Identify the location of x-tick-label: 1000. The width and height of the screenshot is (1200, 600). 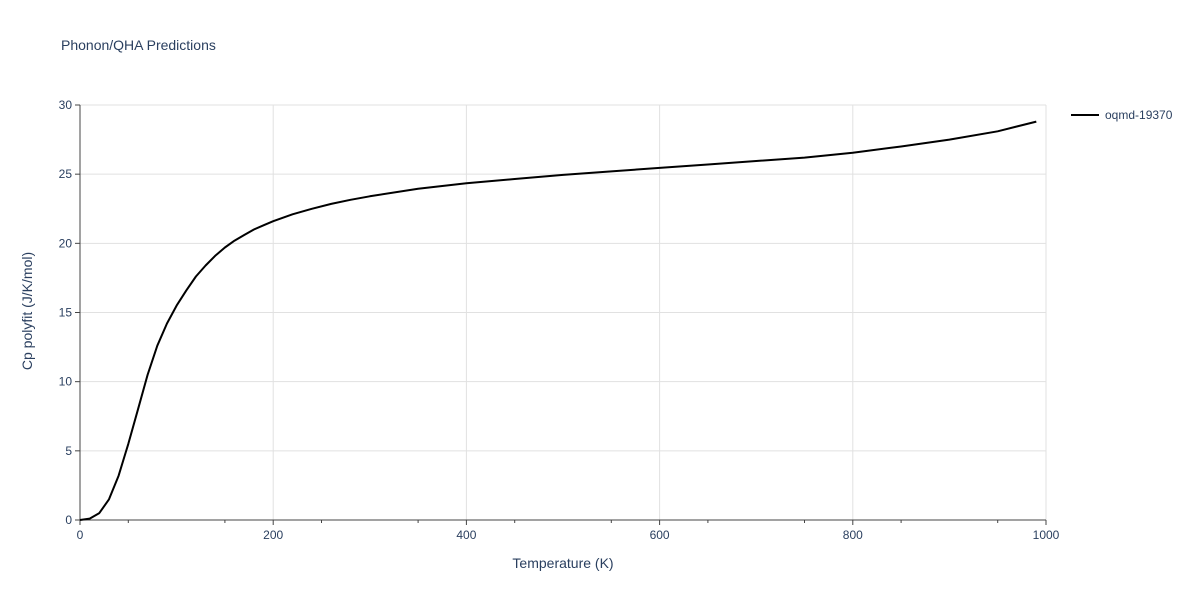
(1046, 535).